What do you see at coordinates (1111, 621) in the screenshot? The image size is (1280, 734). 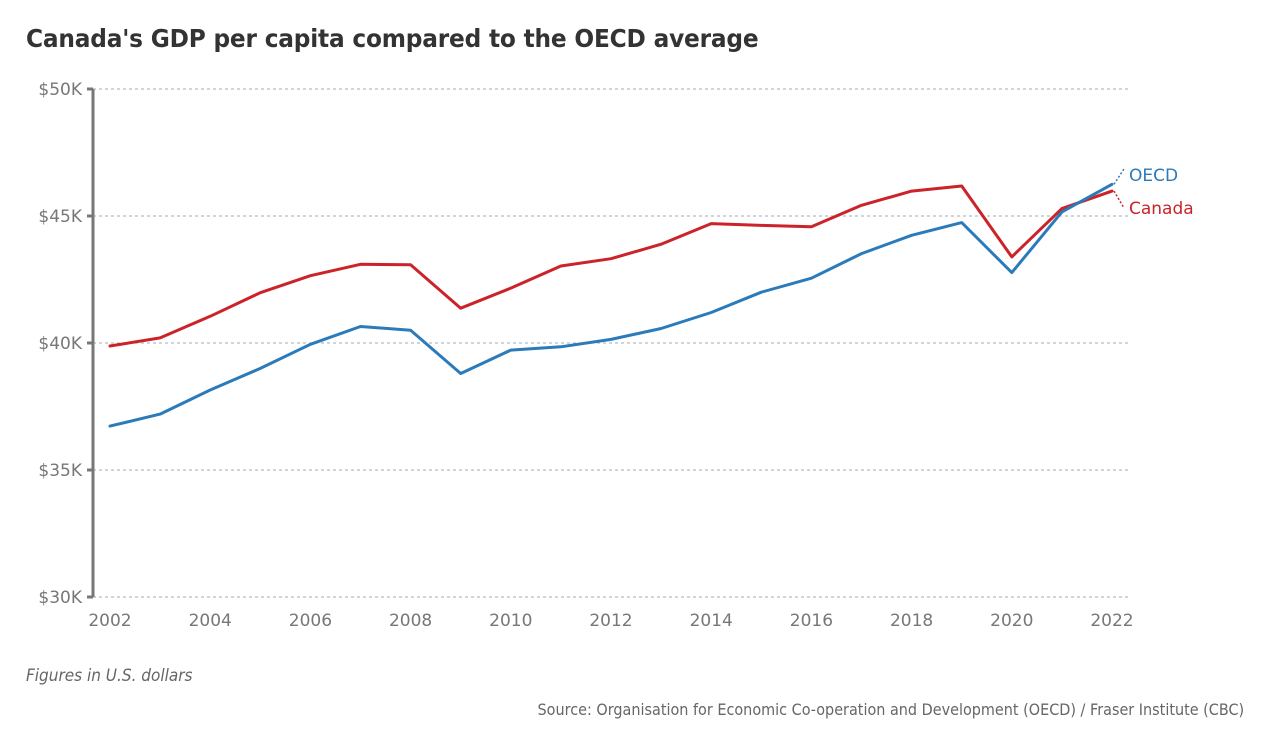 I see `x-tick-label: 2022` at bounding box center [1111, 621].